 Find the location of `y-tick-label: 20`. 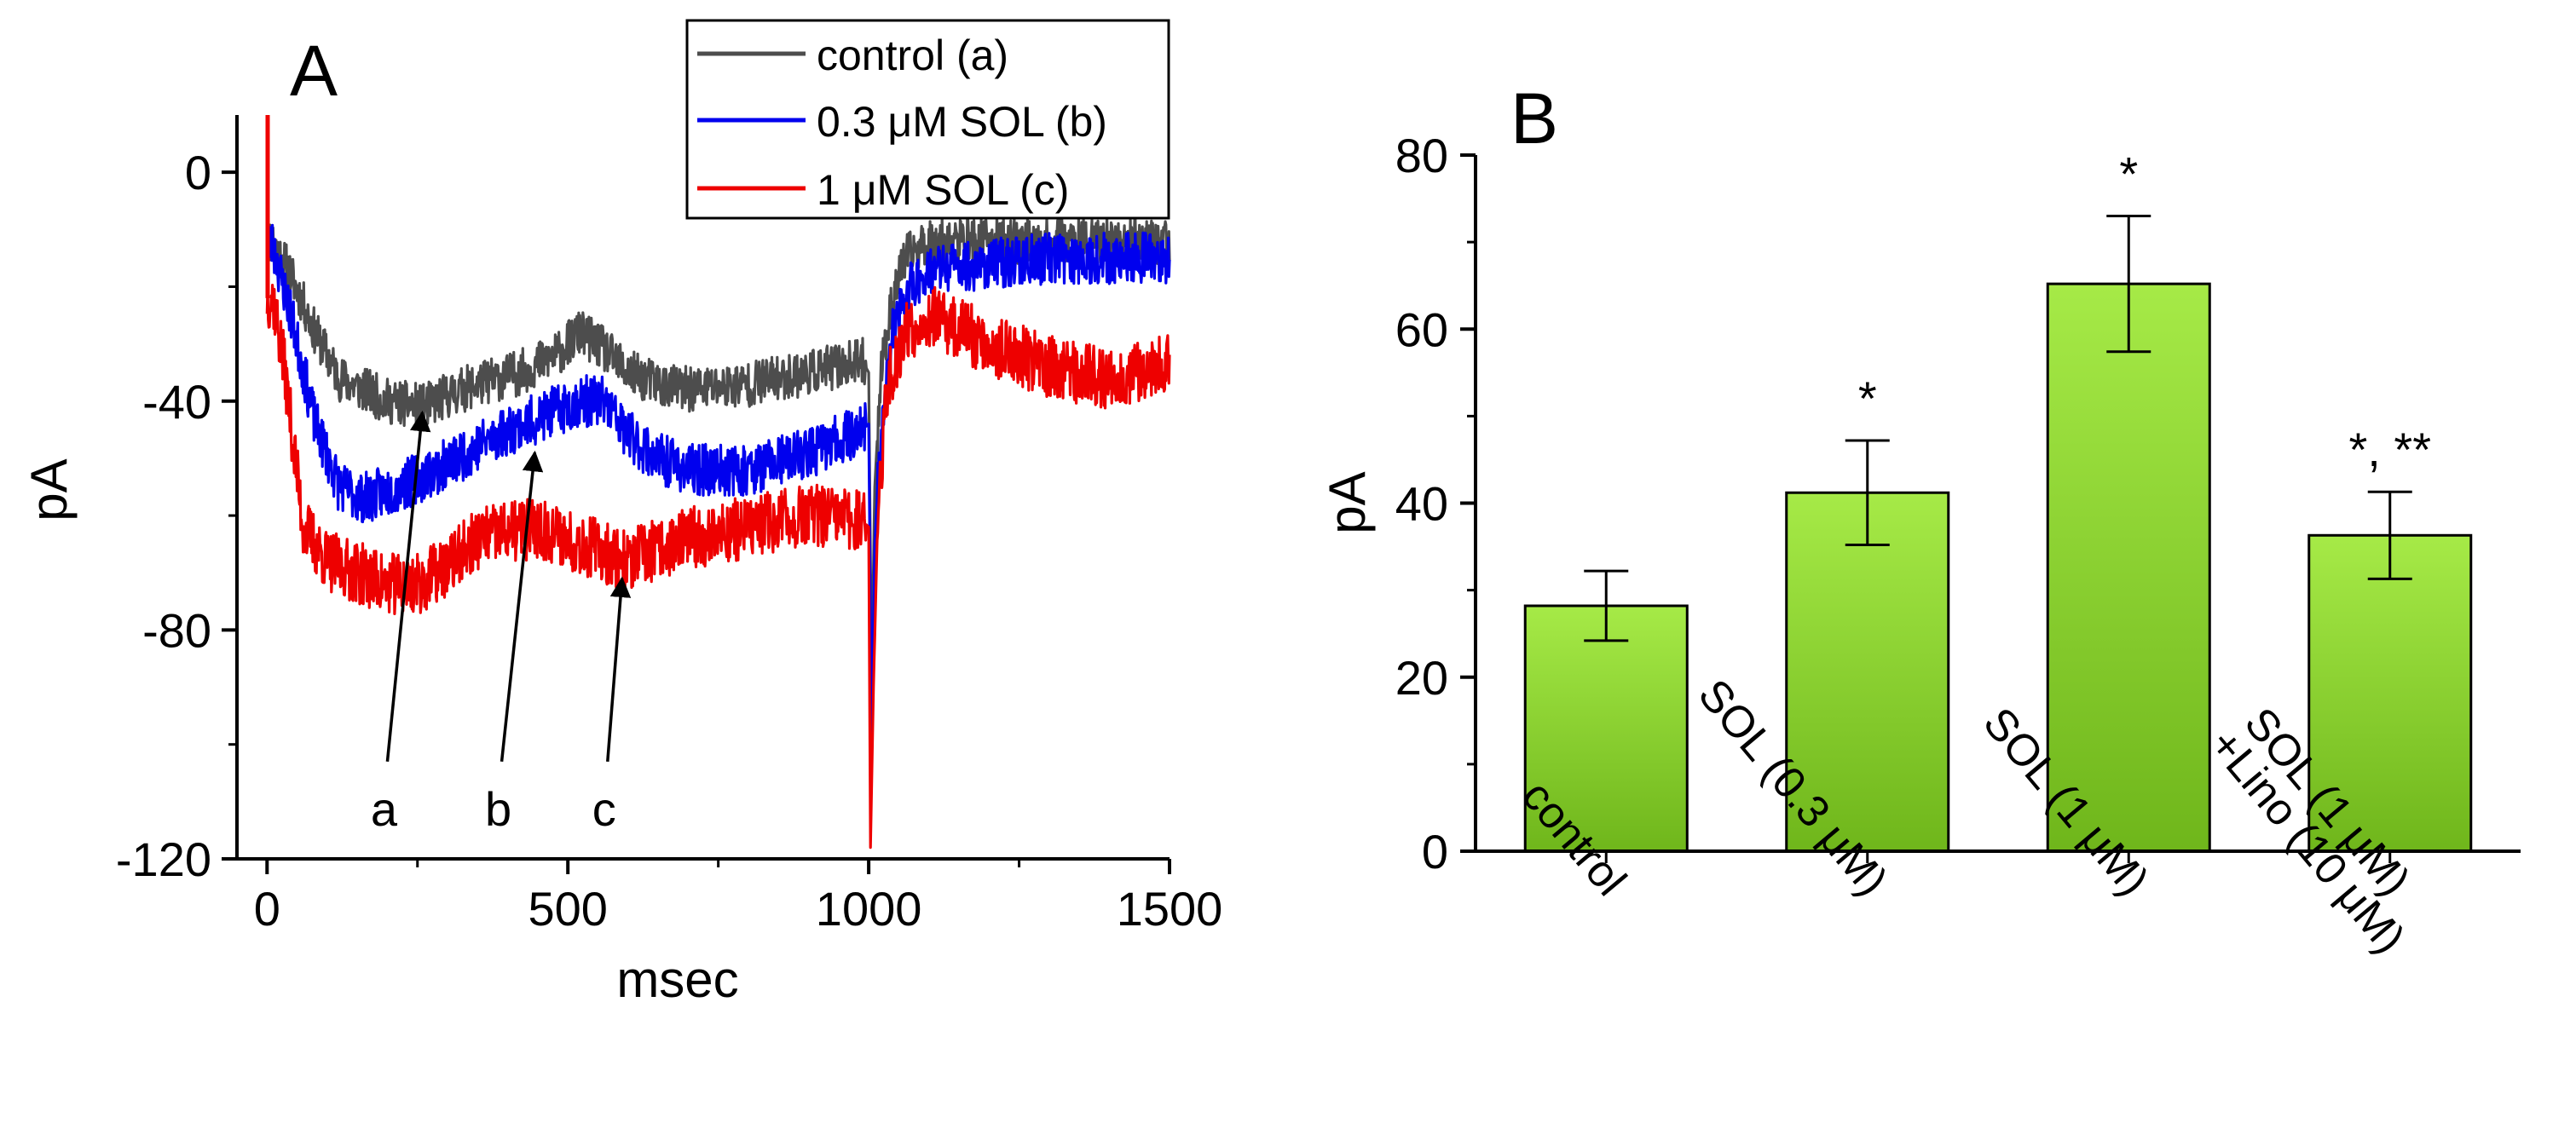

y-tick-label: 20 is located at coordinates (1421, 678).